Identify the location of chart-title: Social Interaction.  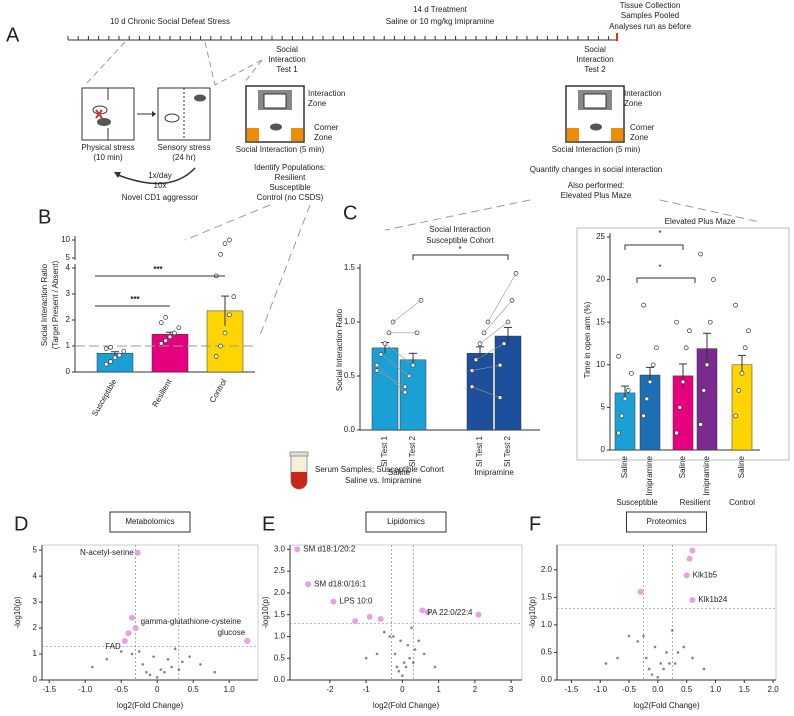
(459, 229).